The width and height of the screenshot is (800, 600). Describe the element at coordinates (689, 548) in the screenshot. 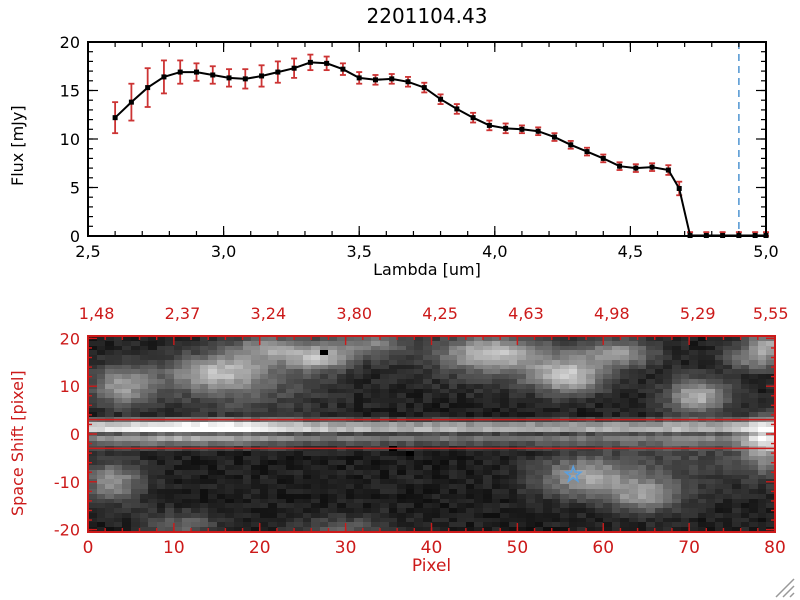

I see `svg-text: 70` at that location.